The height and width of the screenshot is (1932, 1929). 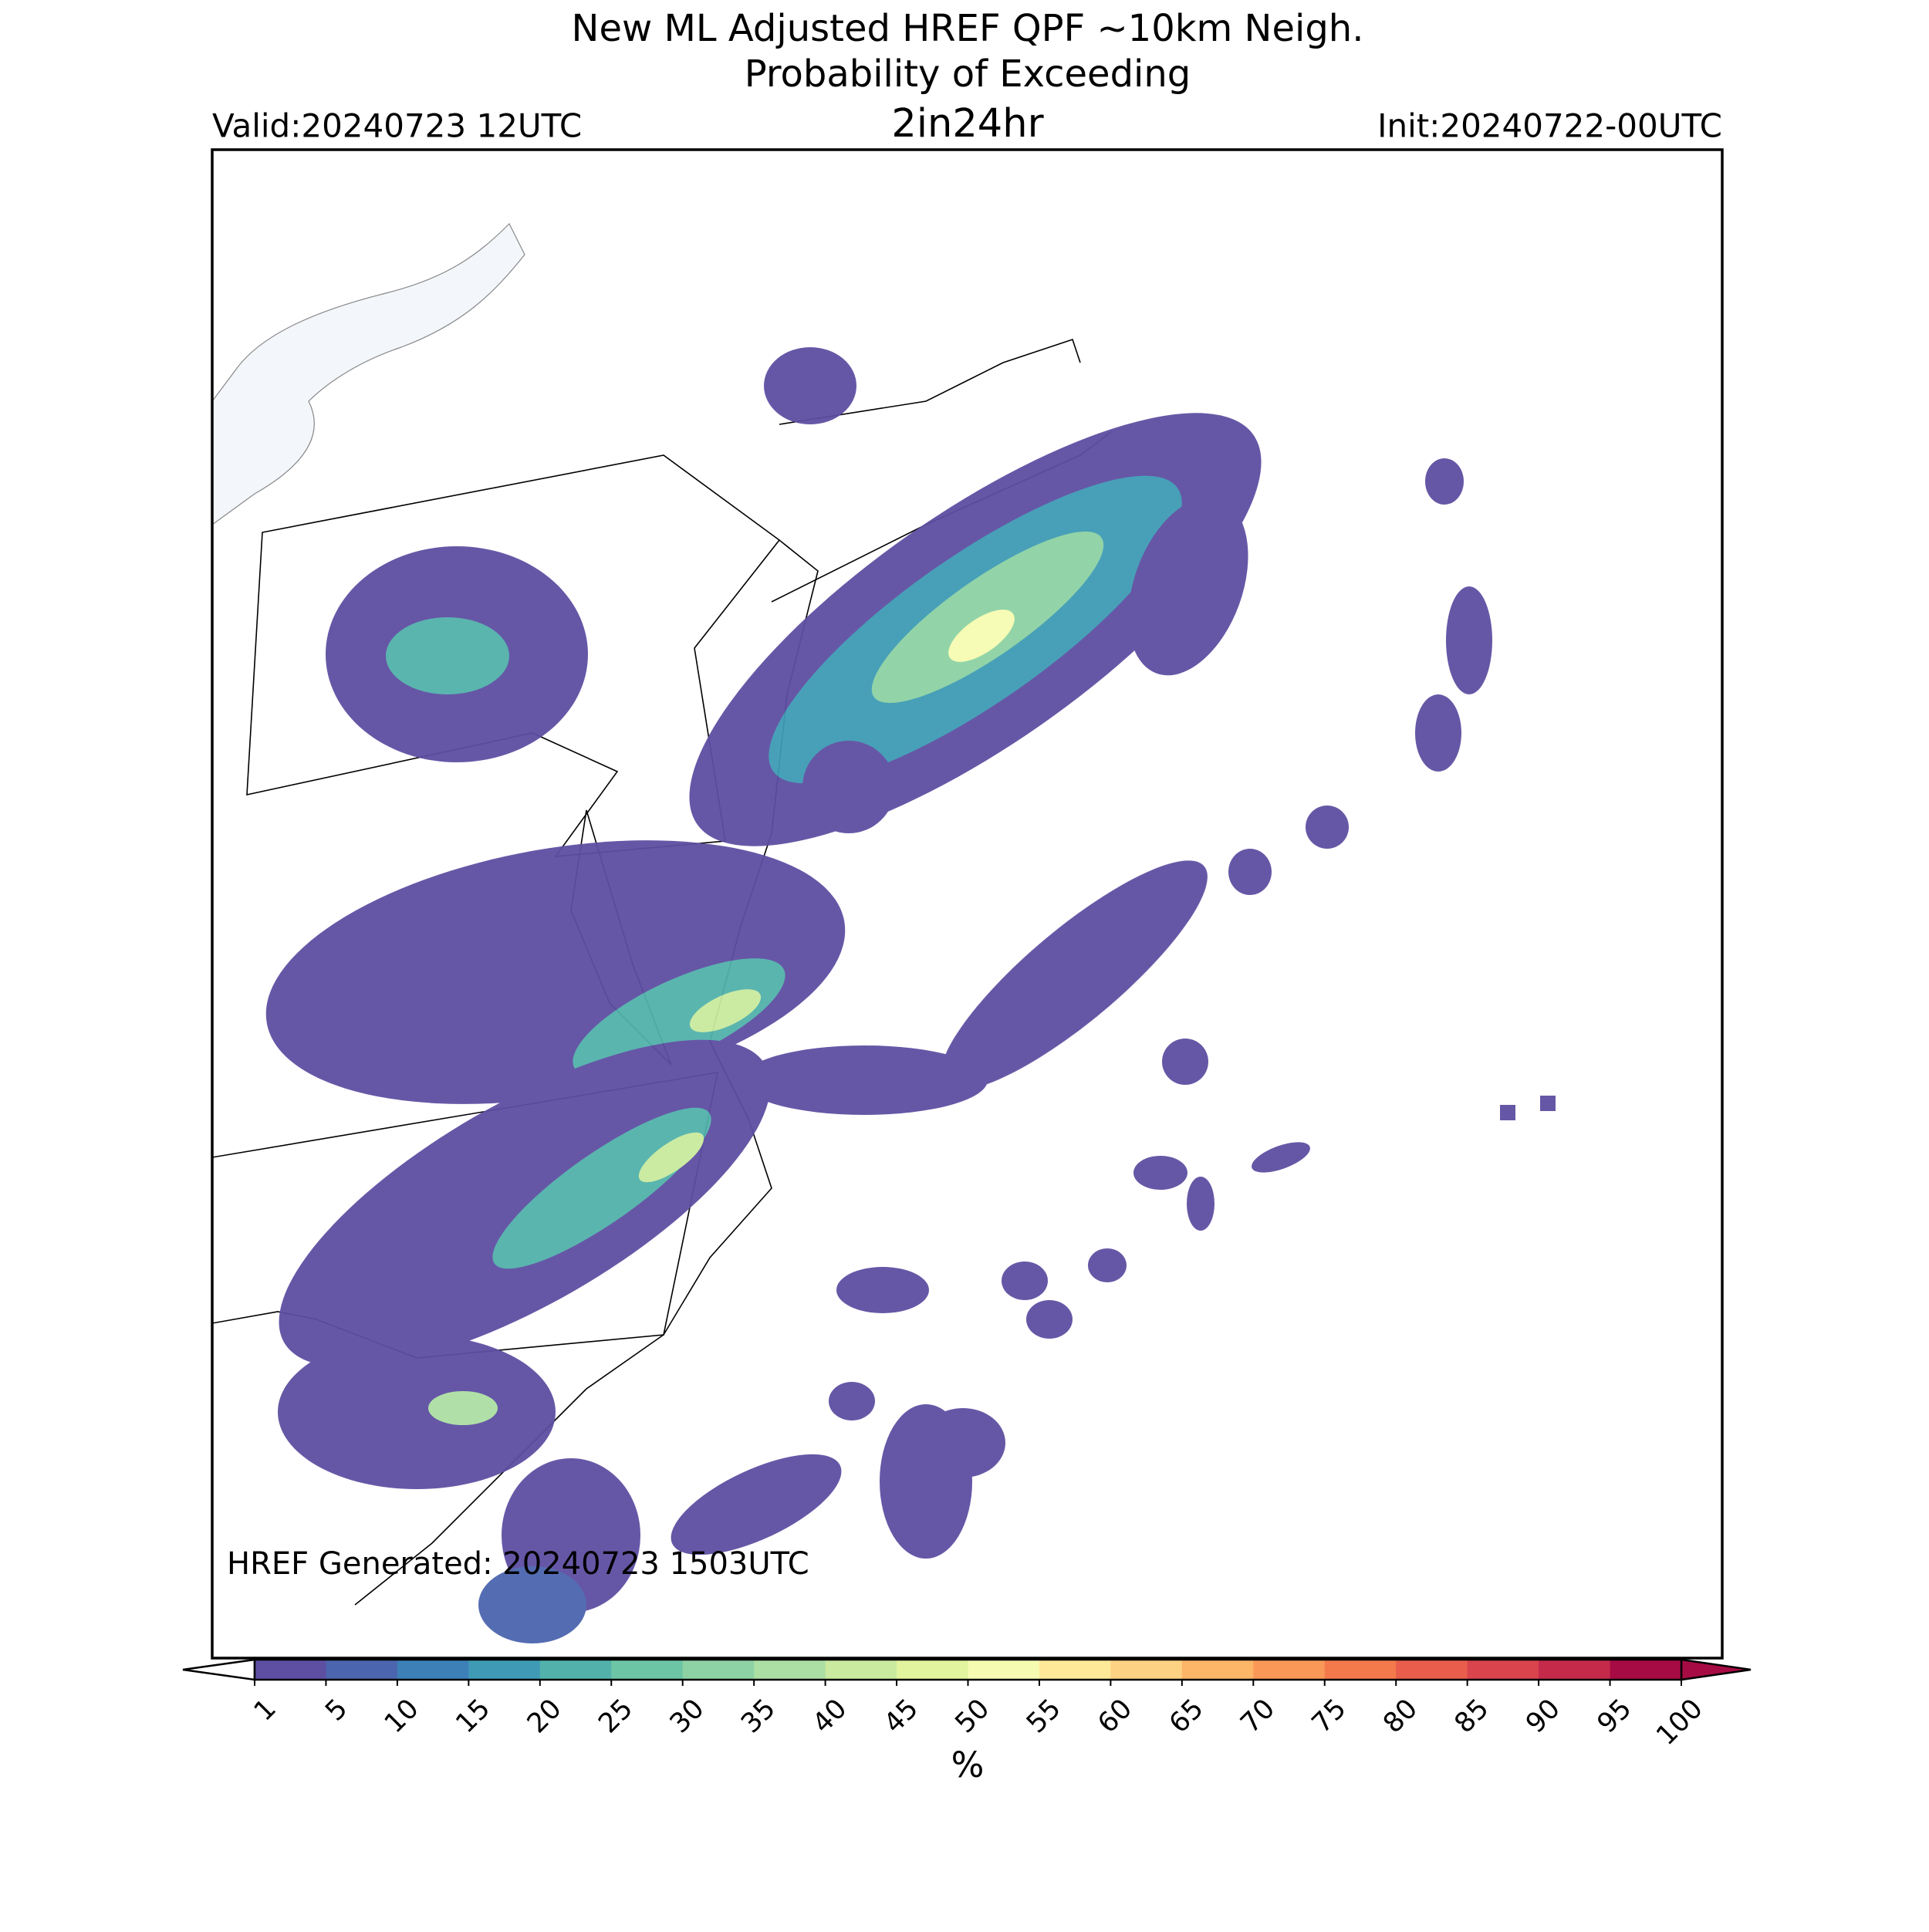 What do you see at coordinates (368, 373) in the screenshot?
I see `lake` at bounding box center [368, 373].